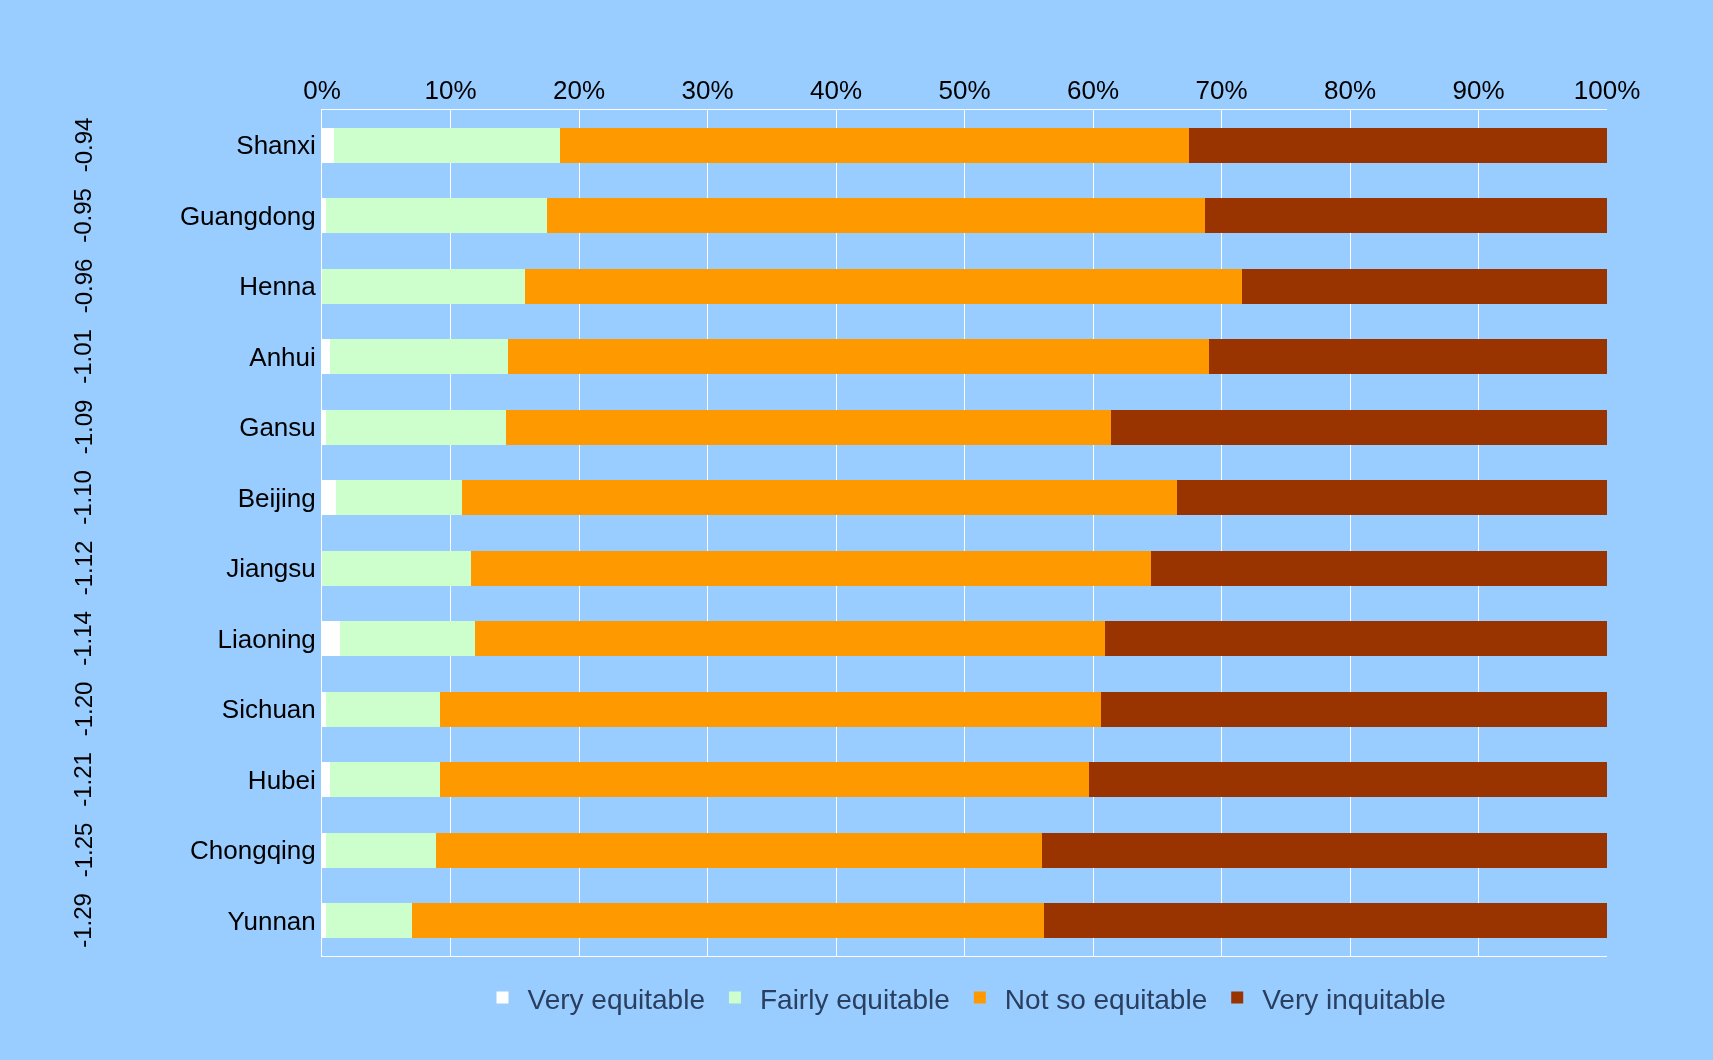 The width and height of the screenshot is (1713, 1060). Describe the element at coordinates (1106, 999) in the screenshot. I see `legend-label: Not so equitable` at that location.